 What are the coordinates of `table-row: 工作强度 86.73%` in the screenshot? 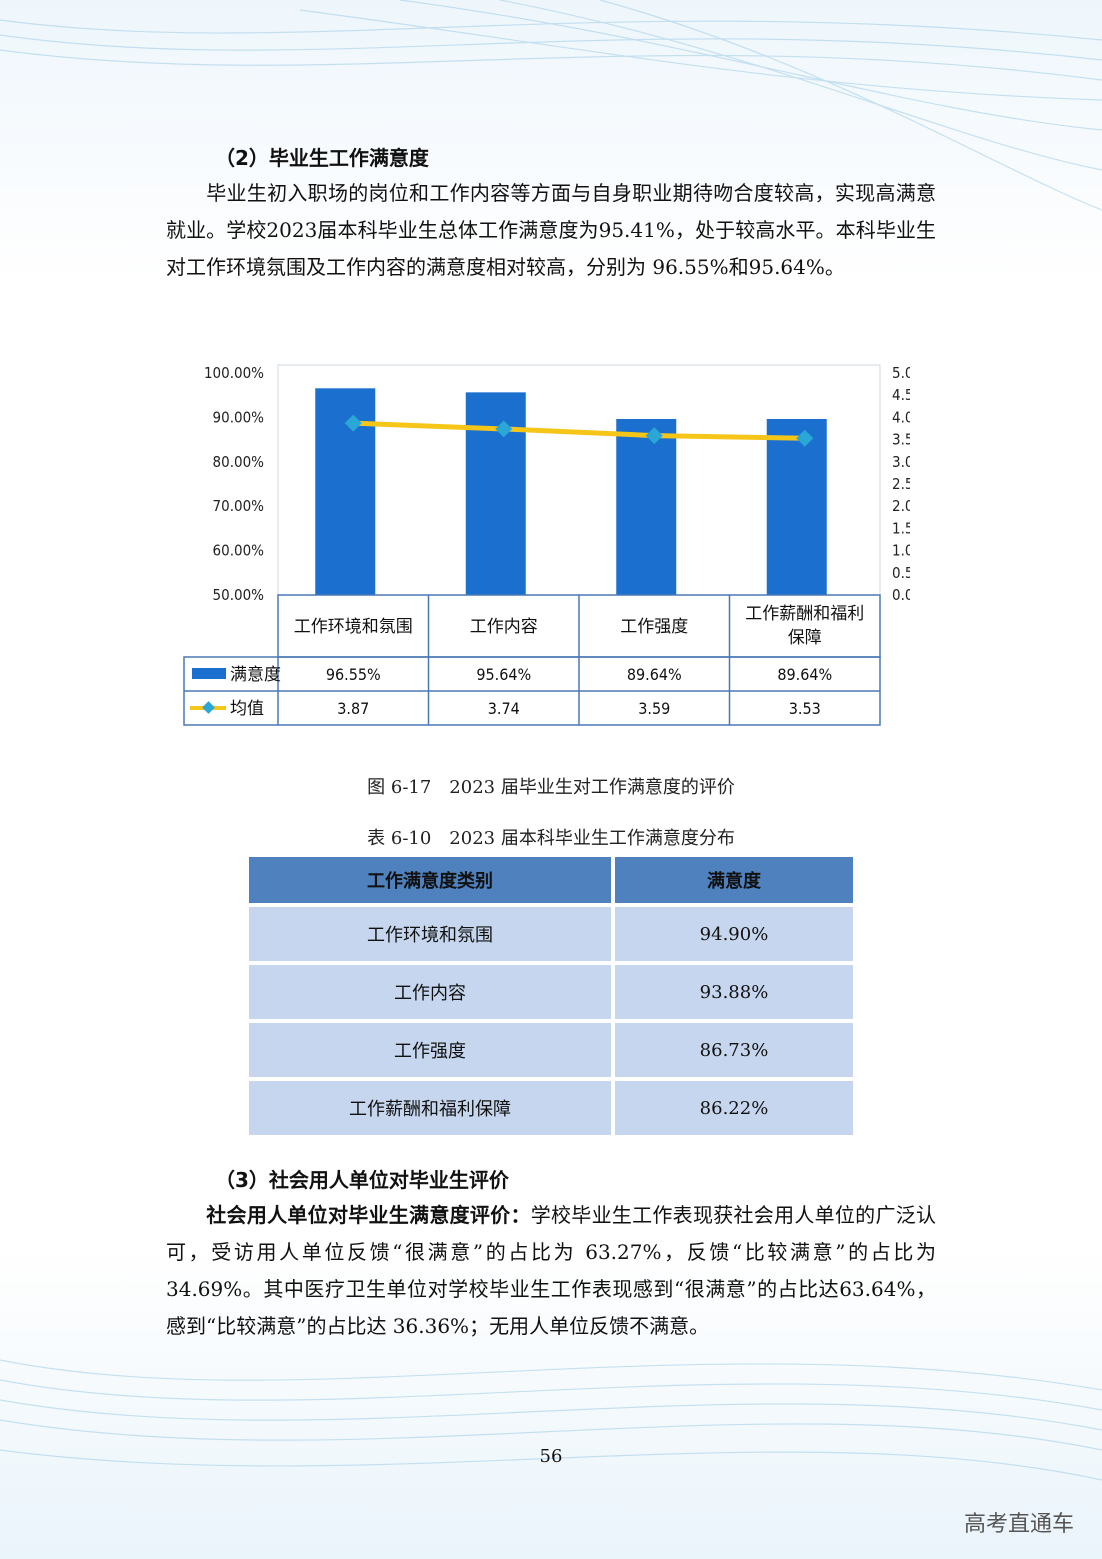 It's located at (551, 1050).